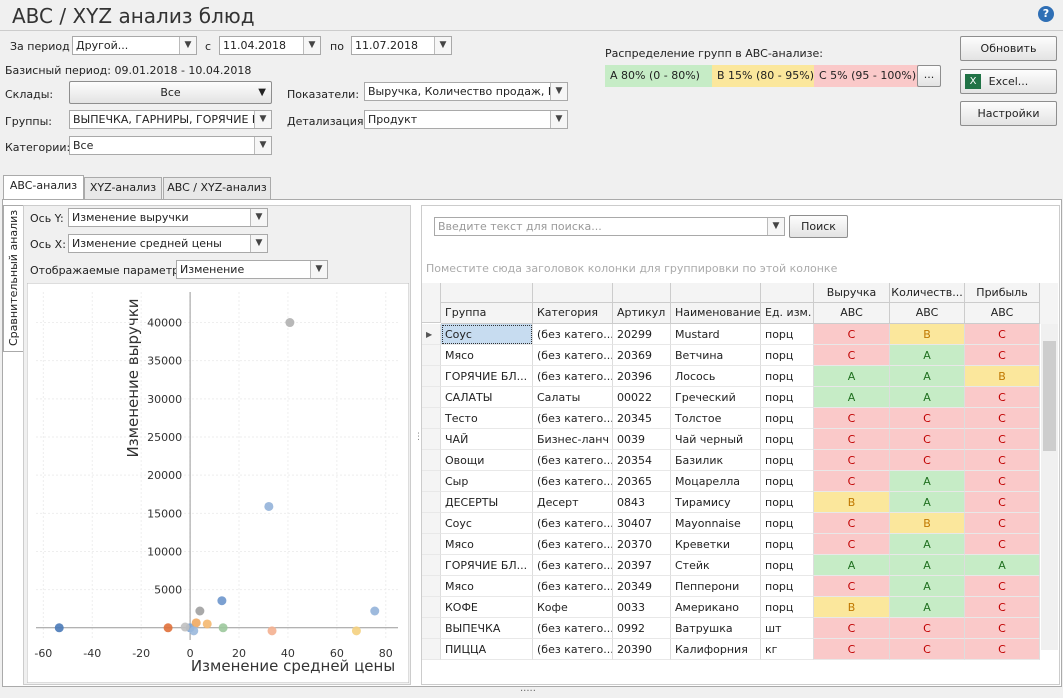 The image size is (1063, 698). Describe the element at coordinates (573, 313) in the screenshot. I see `column-header: Категория` at that location.